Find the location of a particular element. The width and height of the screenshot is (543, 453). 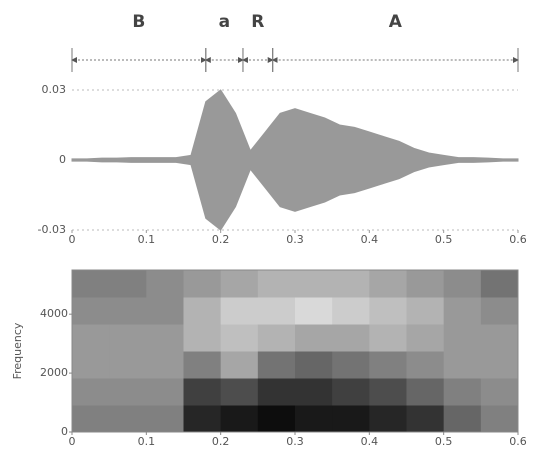

y-tick-label: 4000 is located at coordinates (54, 313).